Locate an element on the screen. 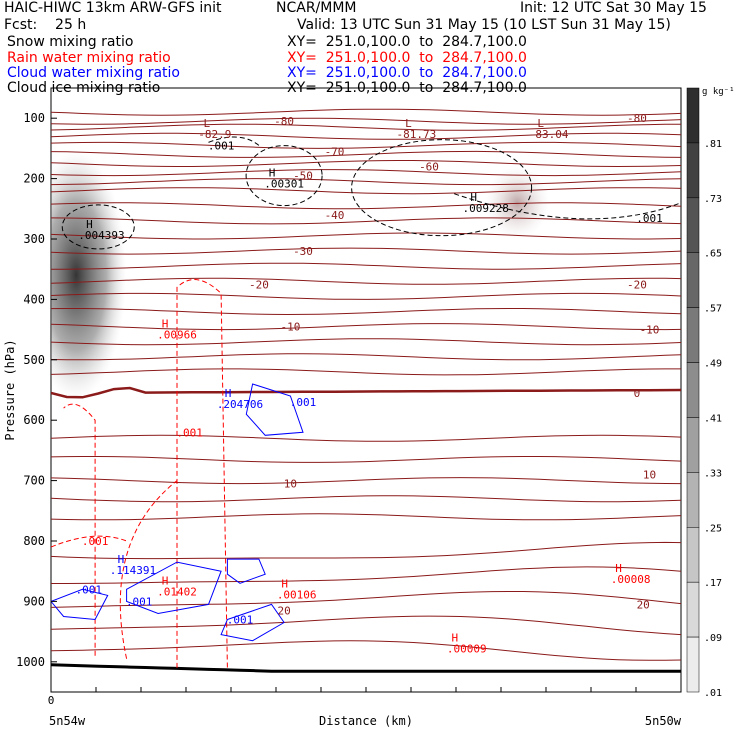 The height and width of the screenshot is (740, 740). colorbar-tick-label: .57 is located at coordinates (713, 309).